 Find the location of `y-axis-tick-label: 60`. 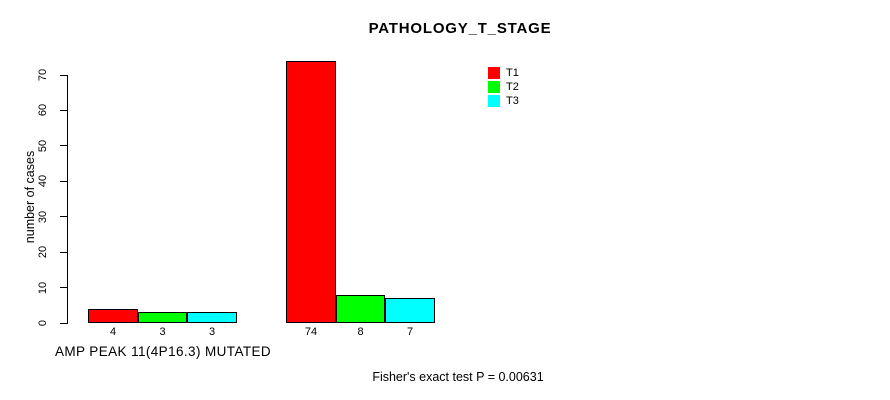

y-axis-tick-label: 60 is located at coordinates (43, 110).